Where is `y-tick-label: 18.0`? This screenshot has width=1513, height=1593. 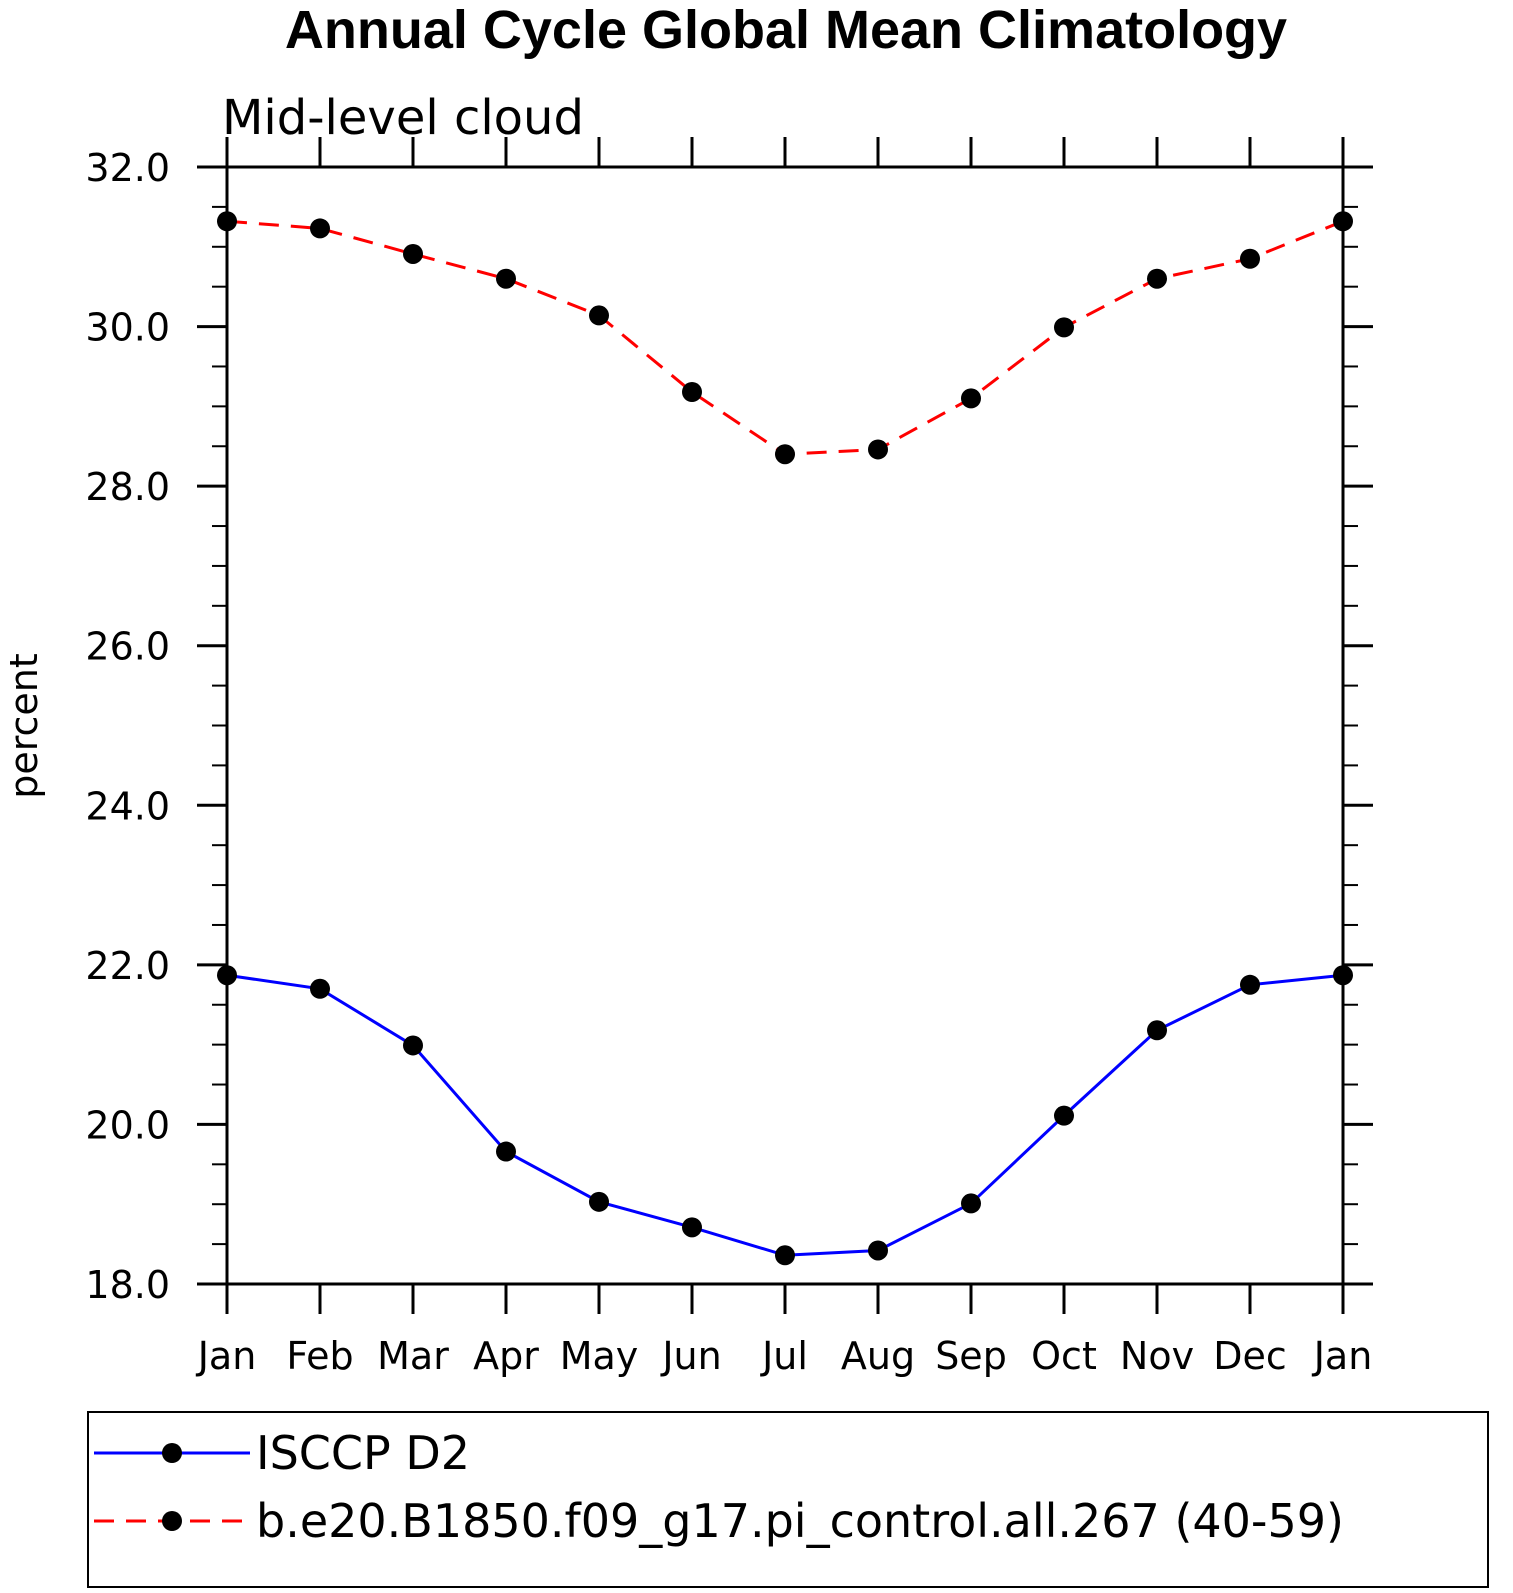 y-tick-label: 18.0 is located at coordinates (127, 1285).